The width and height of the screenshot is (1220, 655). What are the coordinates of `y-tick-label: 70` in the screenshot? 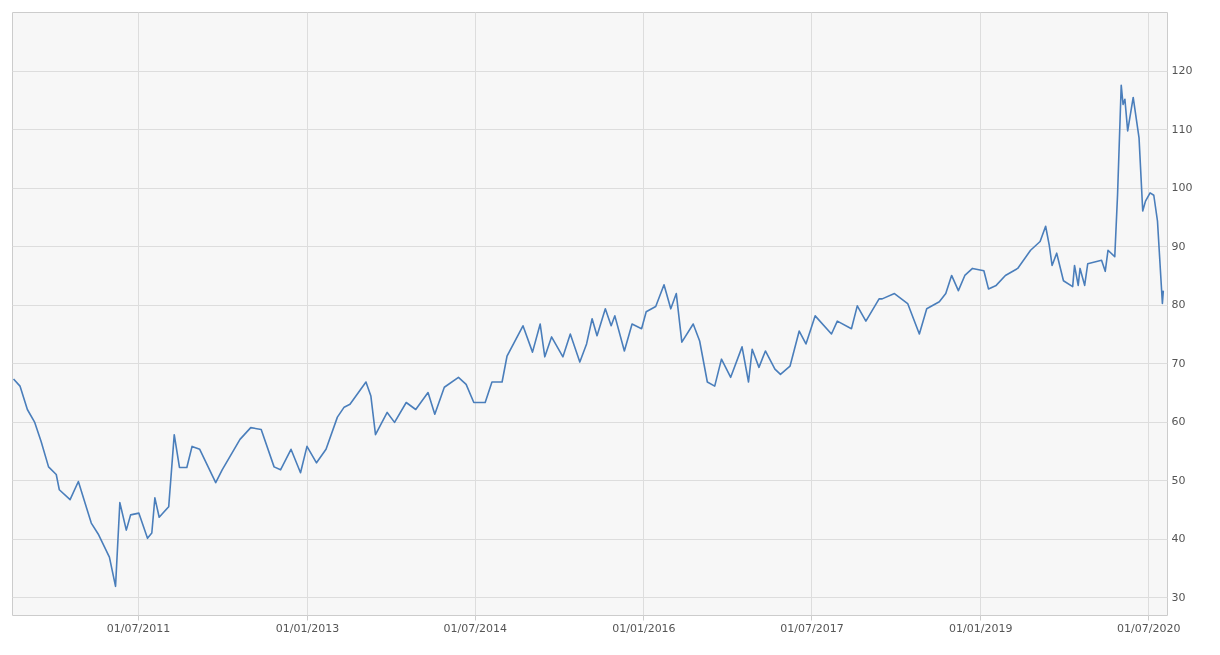 It's located at (1178, 363).